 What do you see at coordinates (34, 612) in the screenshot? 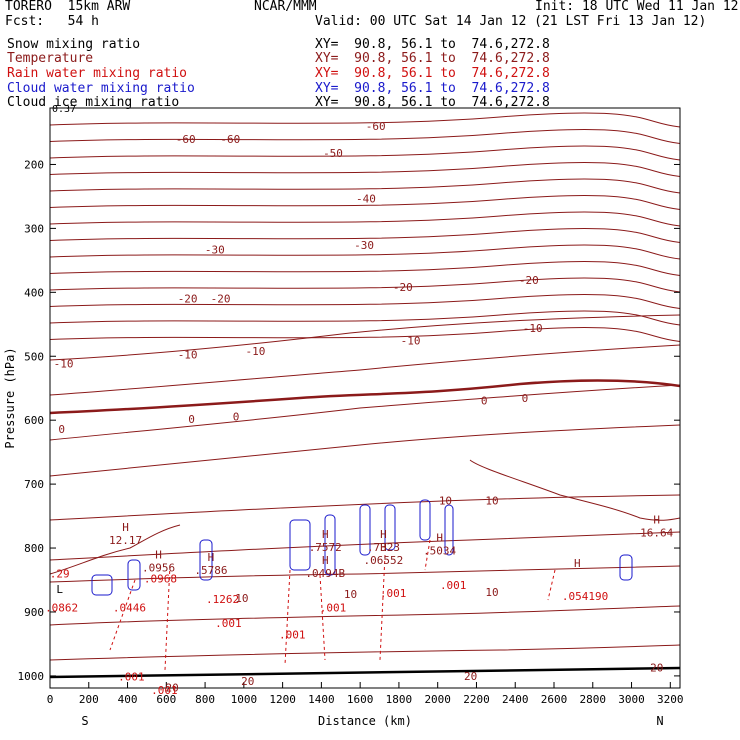
I see `y-tick-label: 900` at bounding box center [34, 612].